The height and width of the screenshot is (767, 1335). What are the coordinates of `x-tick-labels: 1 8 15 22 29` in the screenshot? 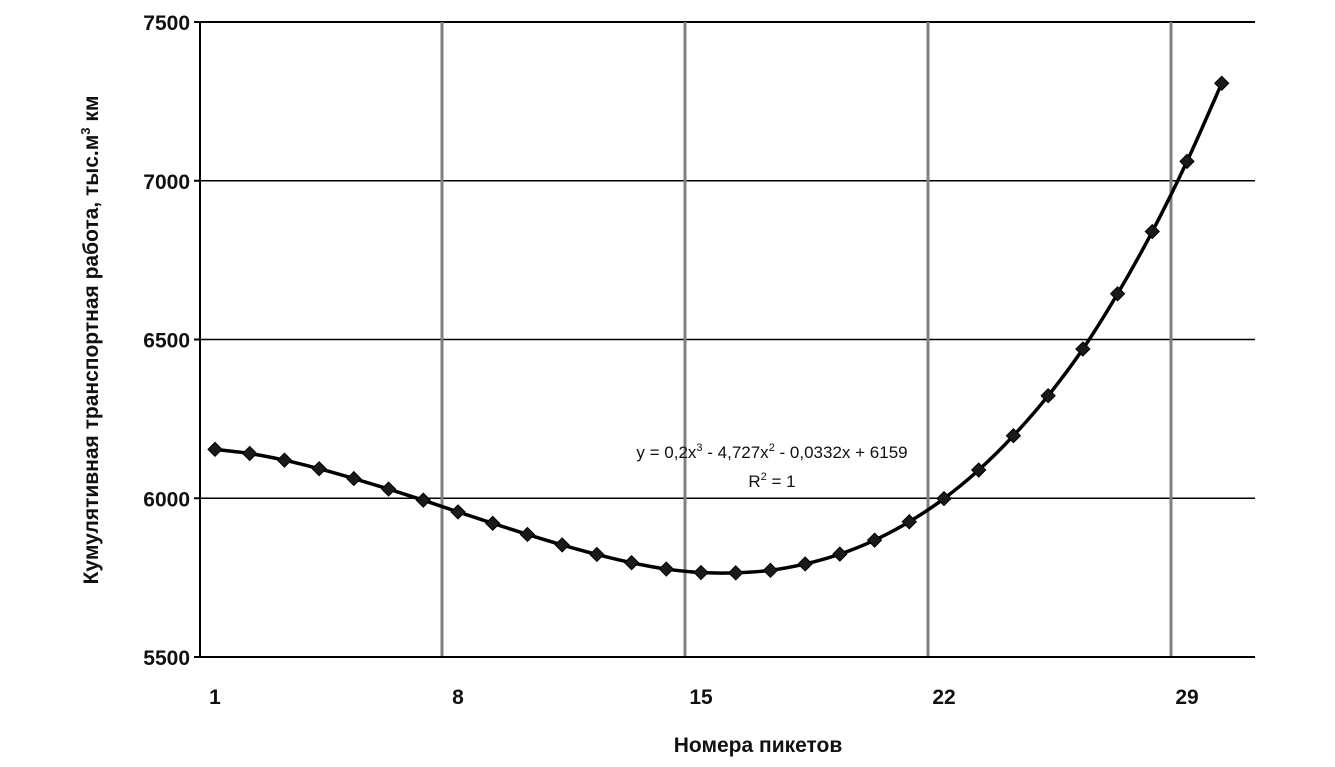 It's located at (704, 697).